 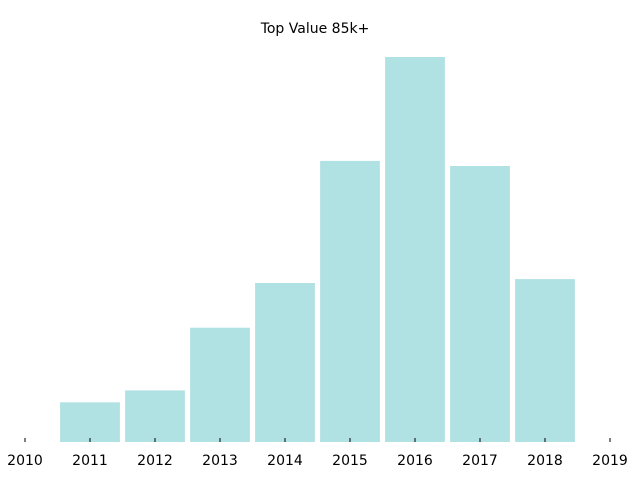 What do you see at coordinates (415, 461) in the screenshot?
I see `x-tick-label-2016: 2016` at bounding box center [415, 461].